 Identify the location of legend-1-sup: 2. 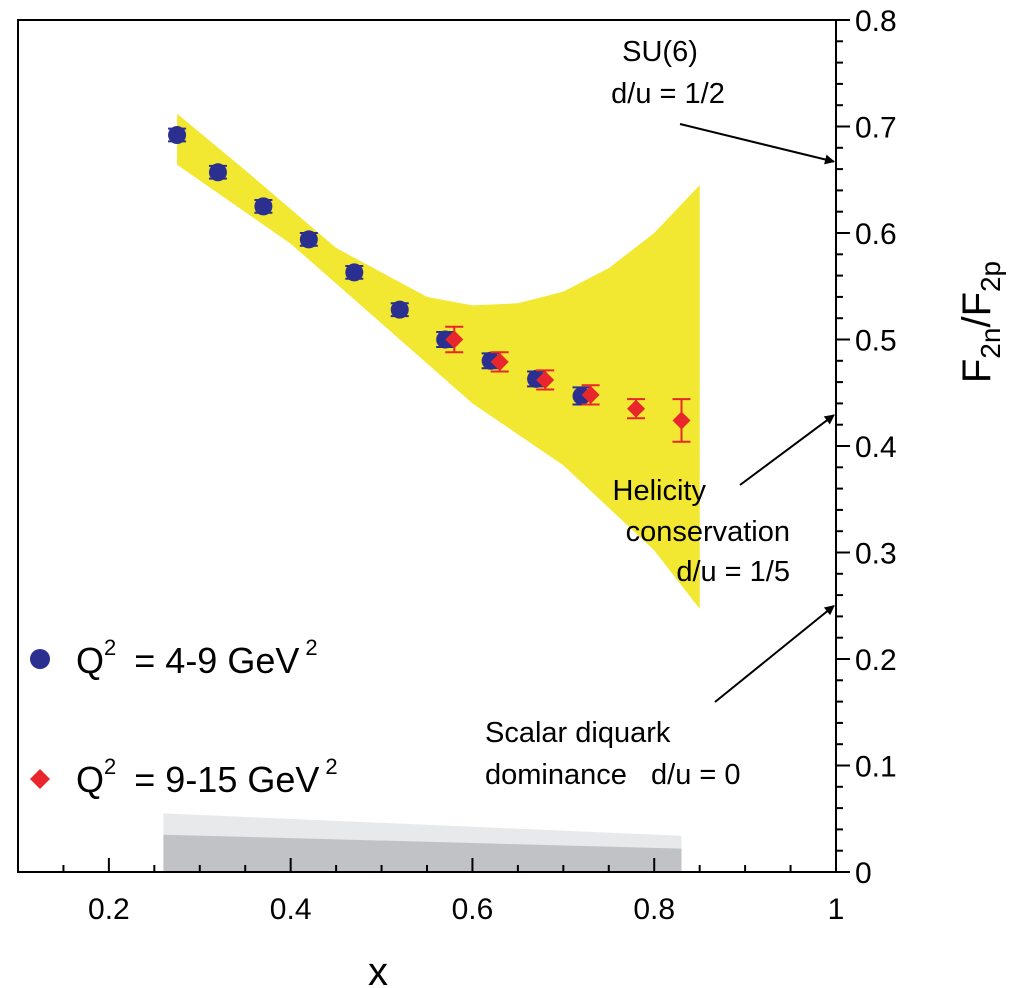
(110, 647).